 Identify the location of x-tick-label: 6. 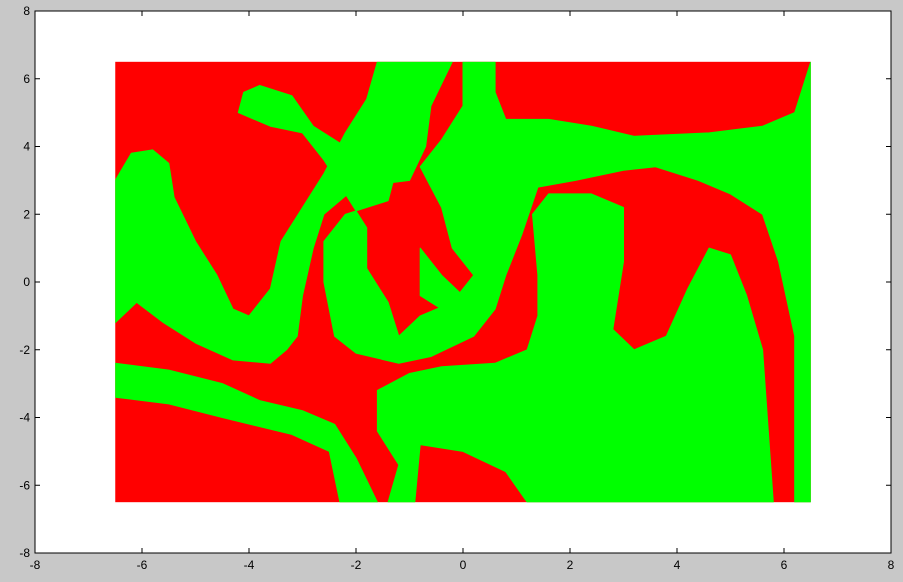
(784, 565).